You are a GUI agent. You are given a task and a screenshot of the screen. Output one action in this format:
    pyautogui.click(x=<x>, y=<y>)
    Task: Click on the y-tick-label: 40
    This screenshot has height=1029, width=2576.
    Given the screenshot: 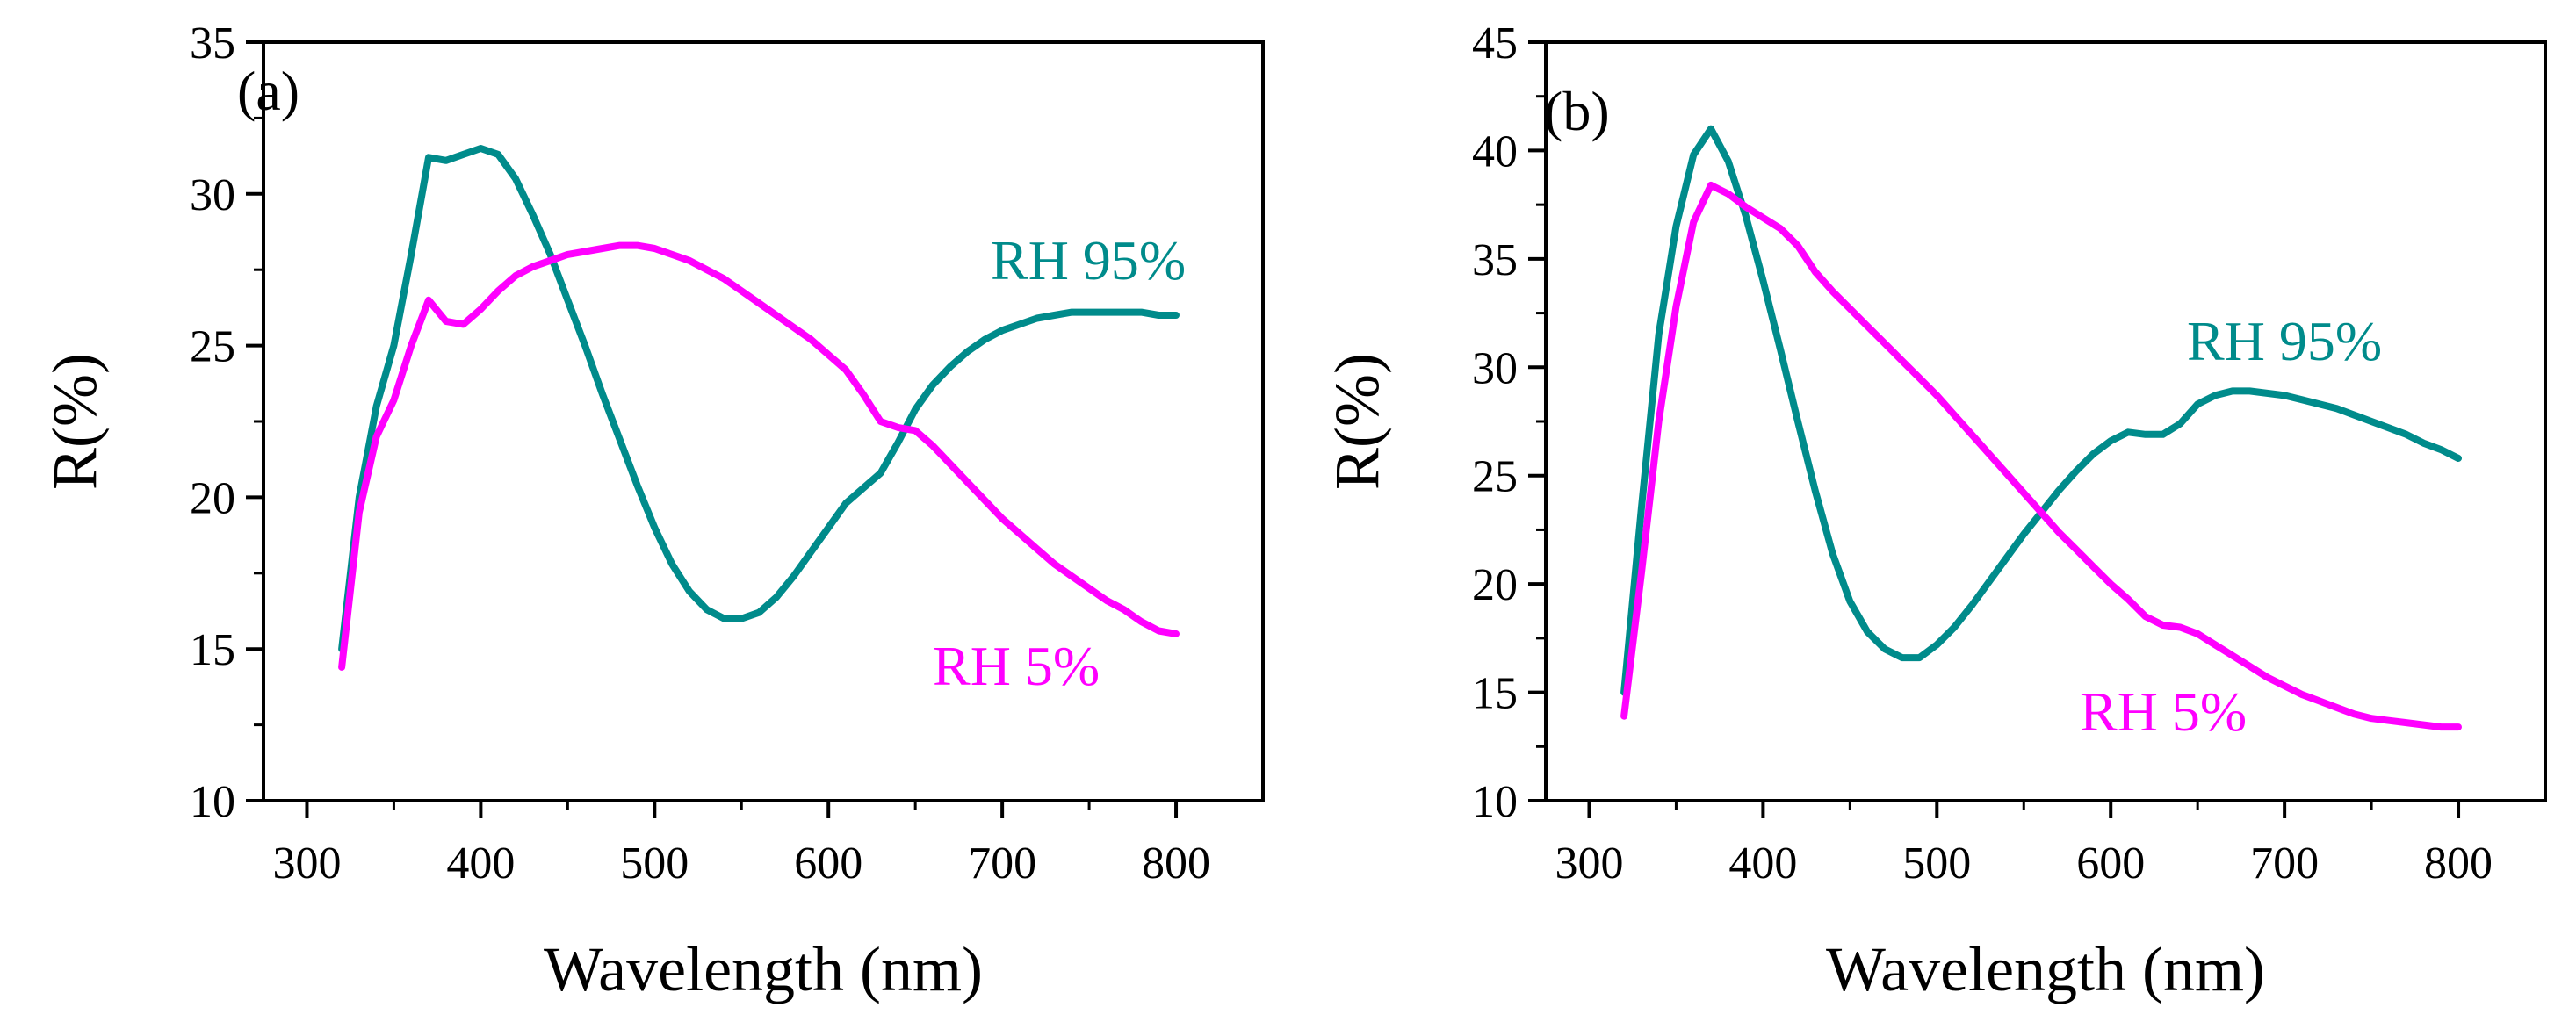 What is the action you would take?
    pyautogui.click(x=1495, y=151)
    